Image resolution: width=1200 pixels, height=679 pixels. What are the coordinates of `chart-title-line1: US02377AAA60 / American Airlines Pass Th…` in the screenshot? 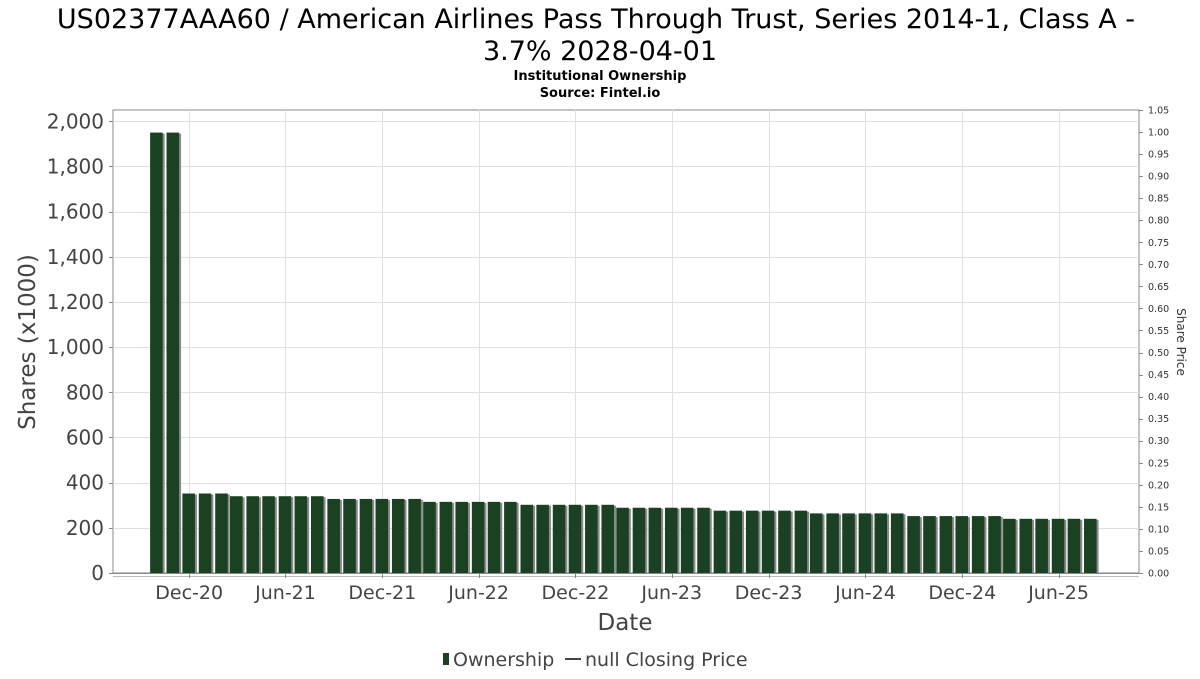 It's located at (596, 19).